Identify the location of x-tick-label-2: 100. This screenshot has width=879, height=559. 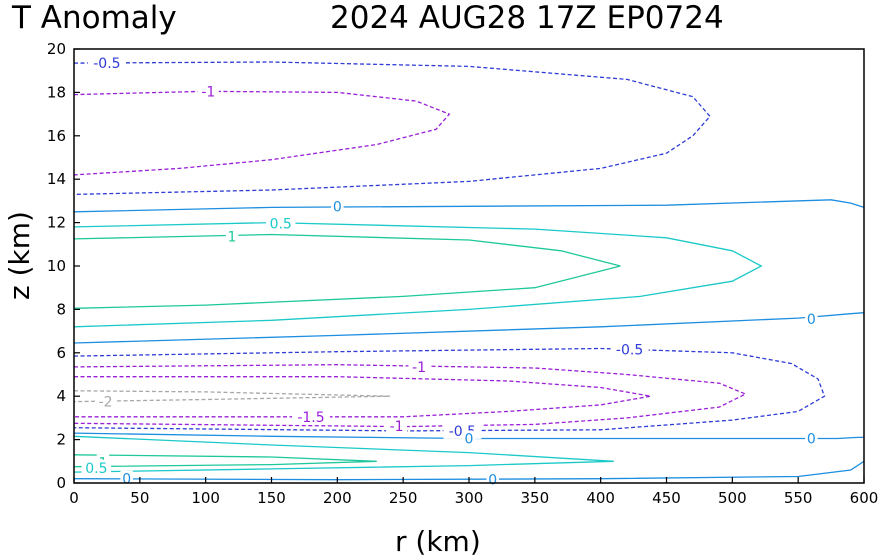
(205, 498).